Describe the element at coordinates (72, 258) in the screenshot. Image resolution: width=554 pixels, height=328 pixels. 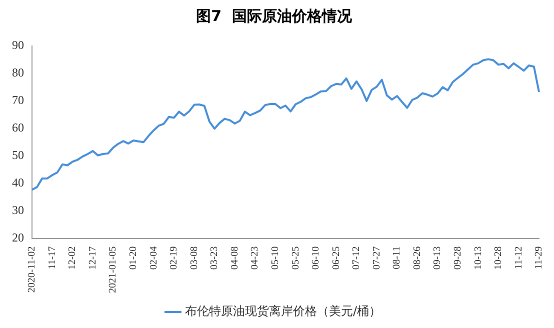
I see `x-tick-label: 12-02` at that location.